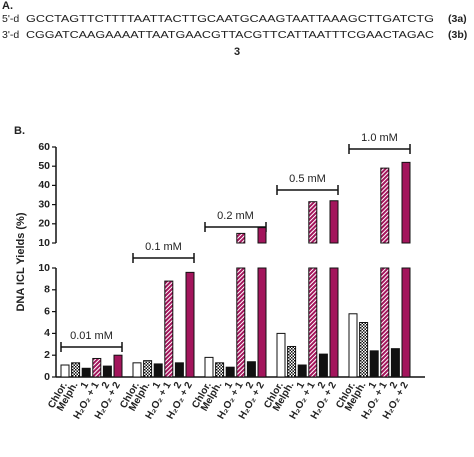 The width and height of the screenshot is (474, 457). I want to click on concentration-label: 0.01 mM, so click(91, 336).